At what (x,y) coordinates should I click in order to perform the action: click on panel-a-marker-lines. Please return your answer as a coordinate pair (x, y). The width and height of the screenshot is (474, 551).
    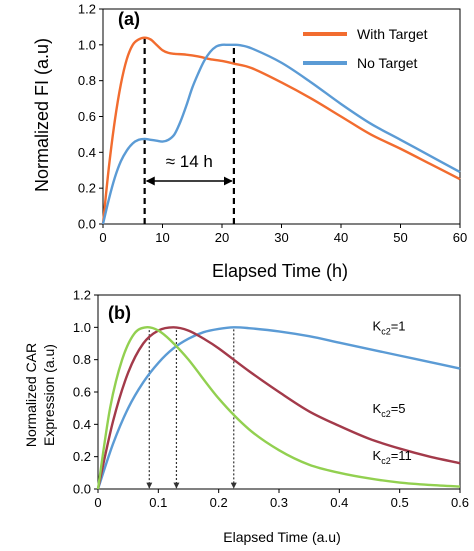
    Looking at the image, I should click on (189, 130).